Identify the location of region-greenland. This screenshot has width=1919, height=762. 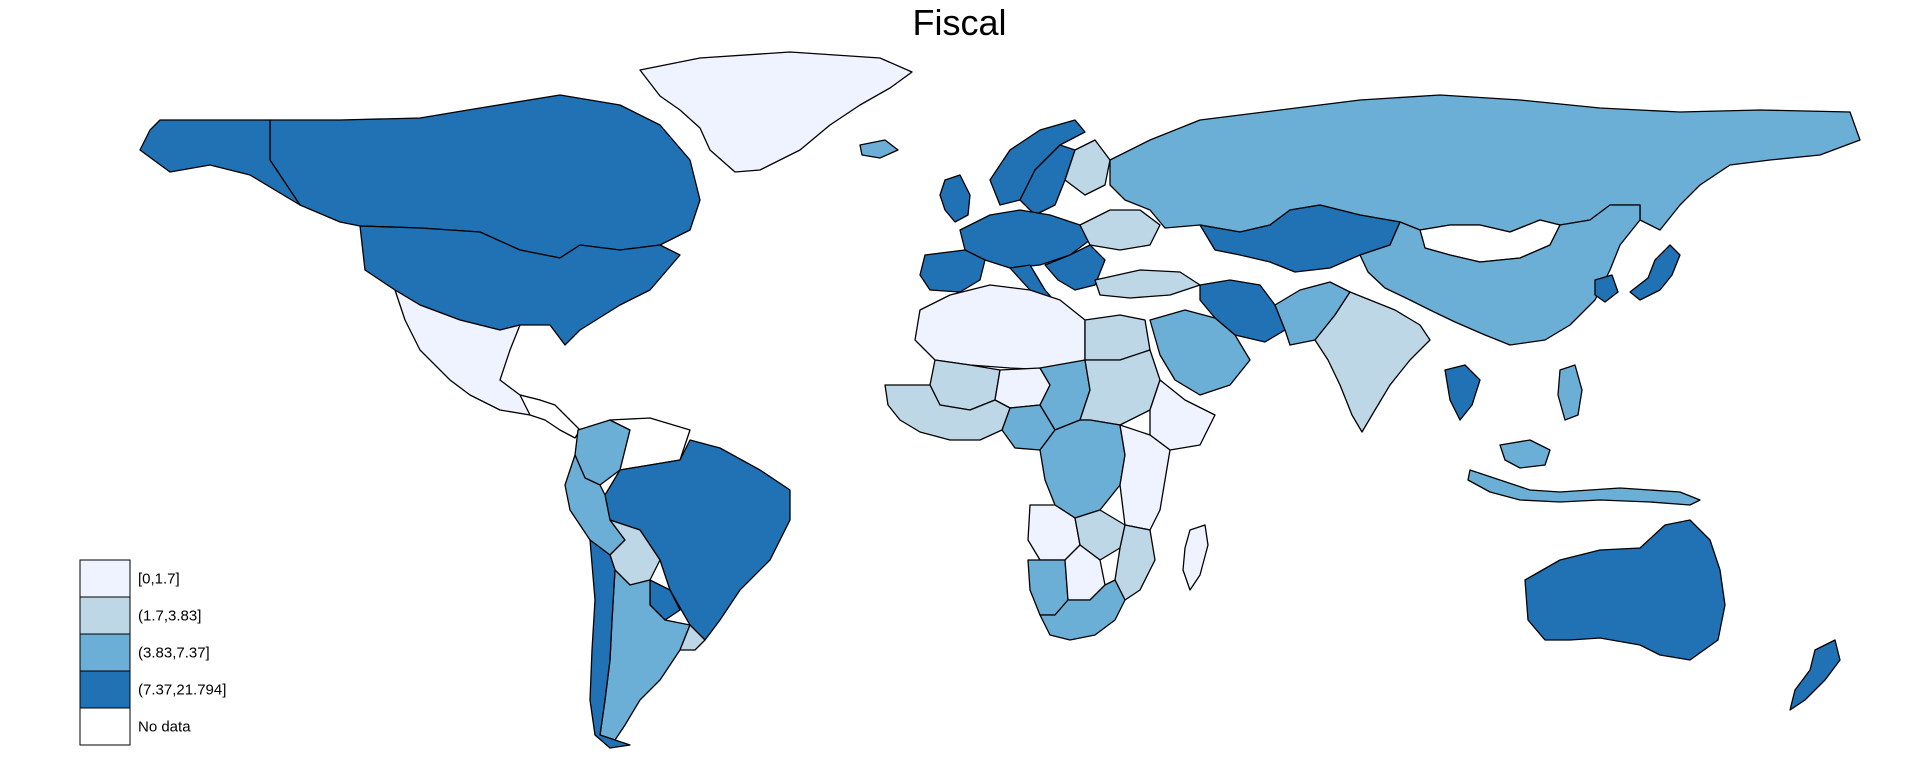
(776, 112).